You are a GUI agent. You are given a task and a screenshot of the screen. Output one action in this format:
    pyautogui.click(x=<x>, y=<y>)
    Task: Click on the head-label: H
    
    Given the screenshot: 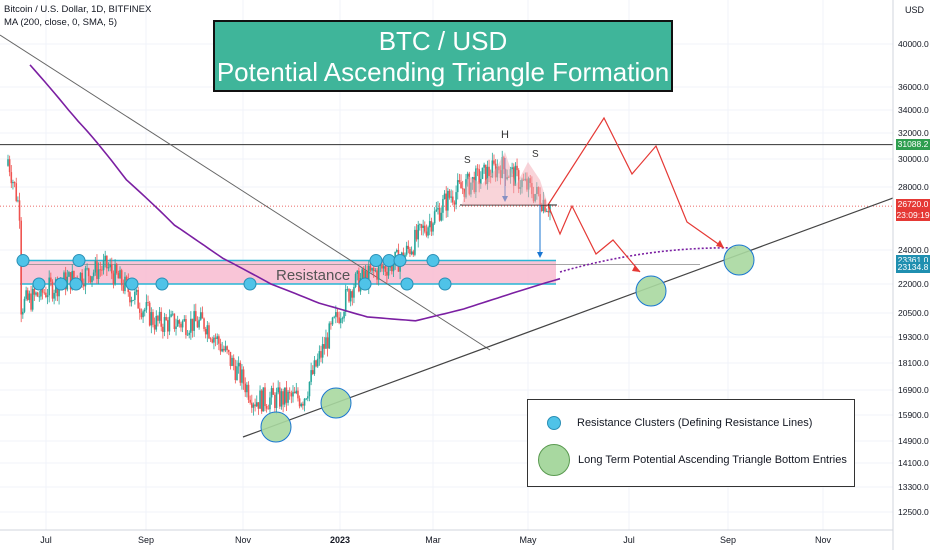 What is the action you would take?
    pyautogui.click(x=505, y=135)
    